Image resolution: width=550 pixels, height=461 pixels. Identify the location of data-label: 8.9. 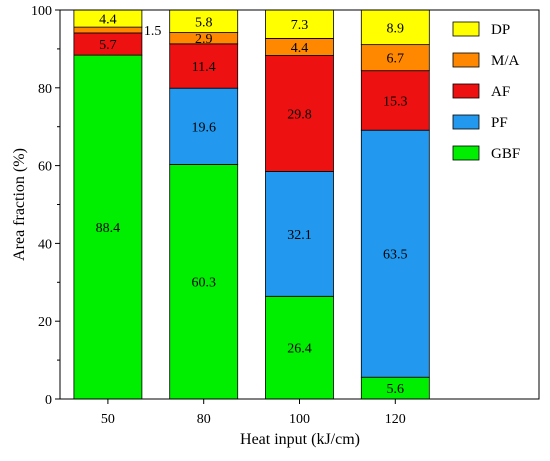
(396, 28).